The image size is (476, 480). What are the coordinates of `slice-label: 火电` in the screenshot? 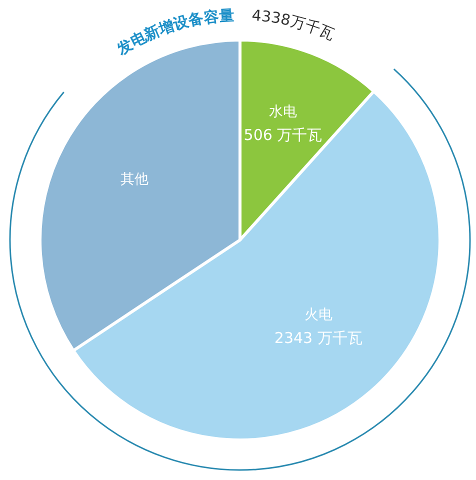 It's located at (318, 314).